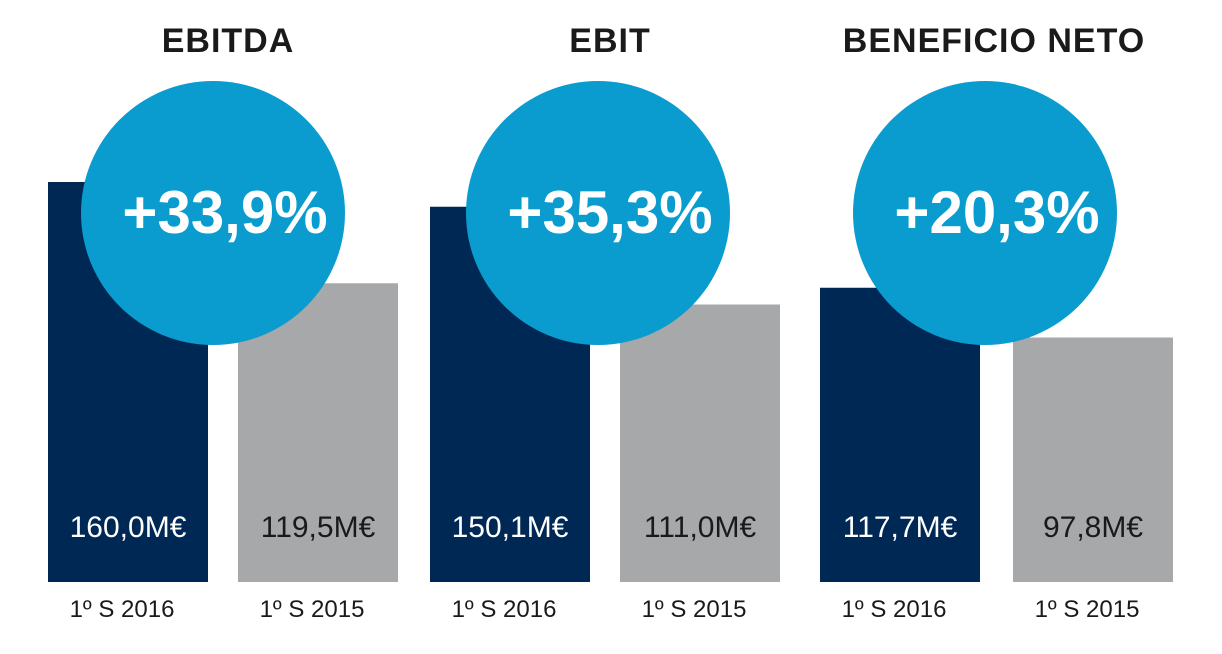  What do you see at coordinates (224, 212) in the screenshot?
I see `growth-percentage: +33,9%` at bounding box center [224, 212].